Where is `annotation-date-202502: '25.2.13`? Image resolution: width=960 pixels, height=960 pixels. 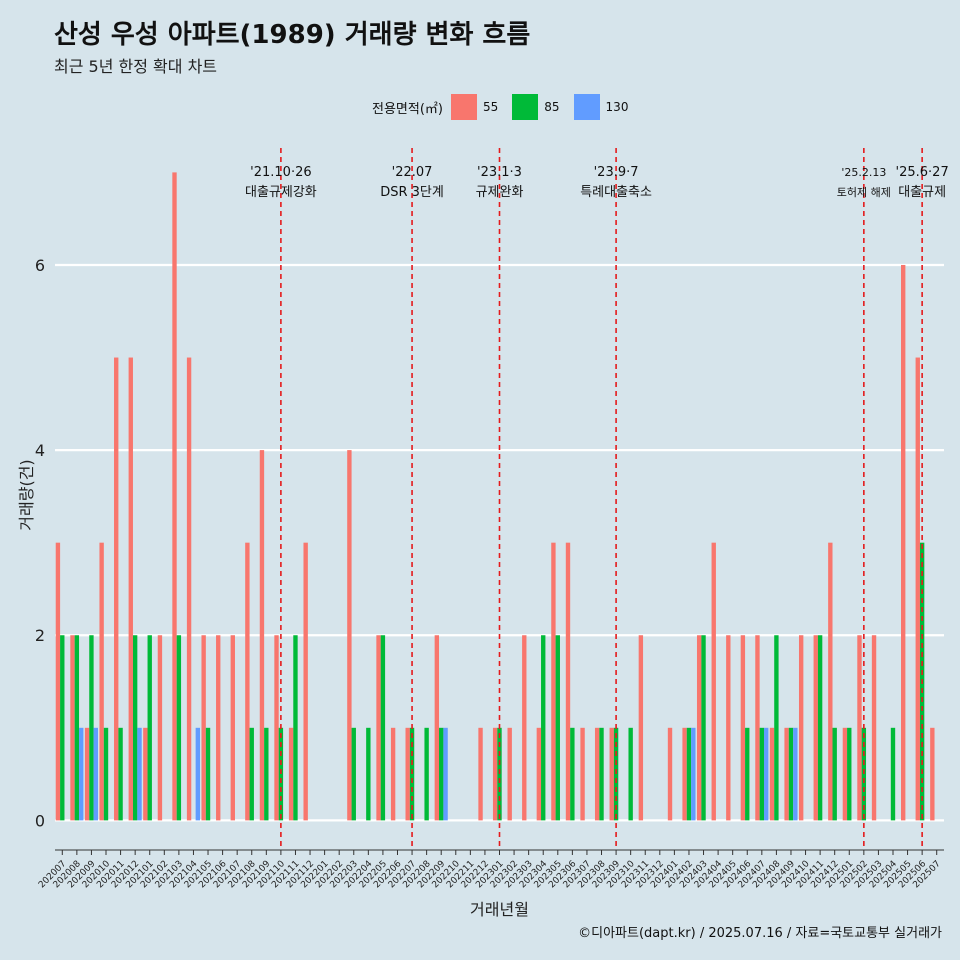
annotation-date-202502: '25.2.13 is located at coordinates (863, 172).